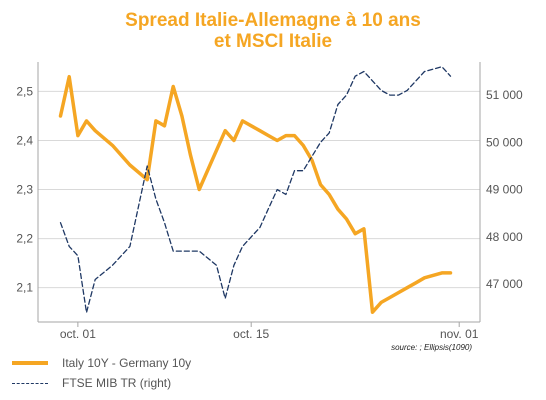  Describe the element at coordinates (504, 142) in the screenshot. I see `y-right-tick-label: 50 000` at that location.